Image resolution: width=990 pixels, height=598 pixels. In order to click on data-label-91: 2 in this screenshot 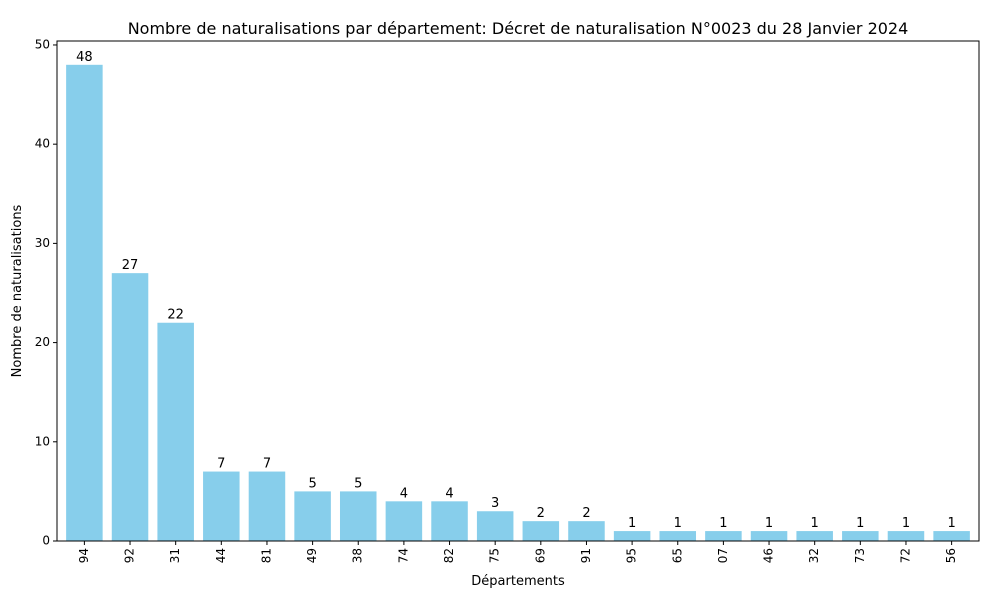, I will do `click(586, 513)`.